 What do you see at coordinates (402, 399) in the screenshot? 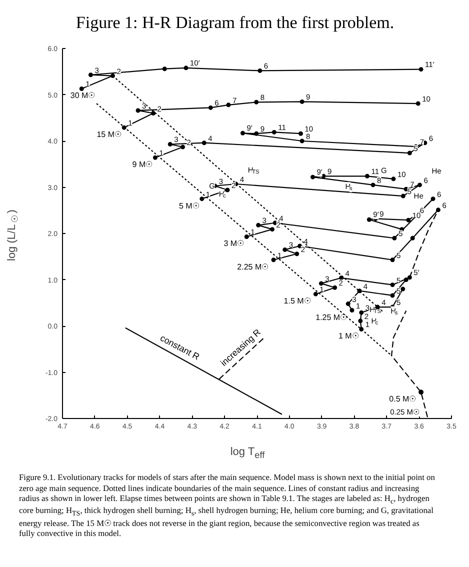
I see `series-label: 0.5 M☉` at bounding box center [402, 399].